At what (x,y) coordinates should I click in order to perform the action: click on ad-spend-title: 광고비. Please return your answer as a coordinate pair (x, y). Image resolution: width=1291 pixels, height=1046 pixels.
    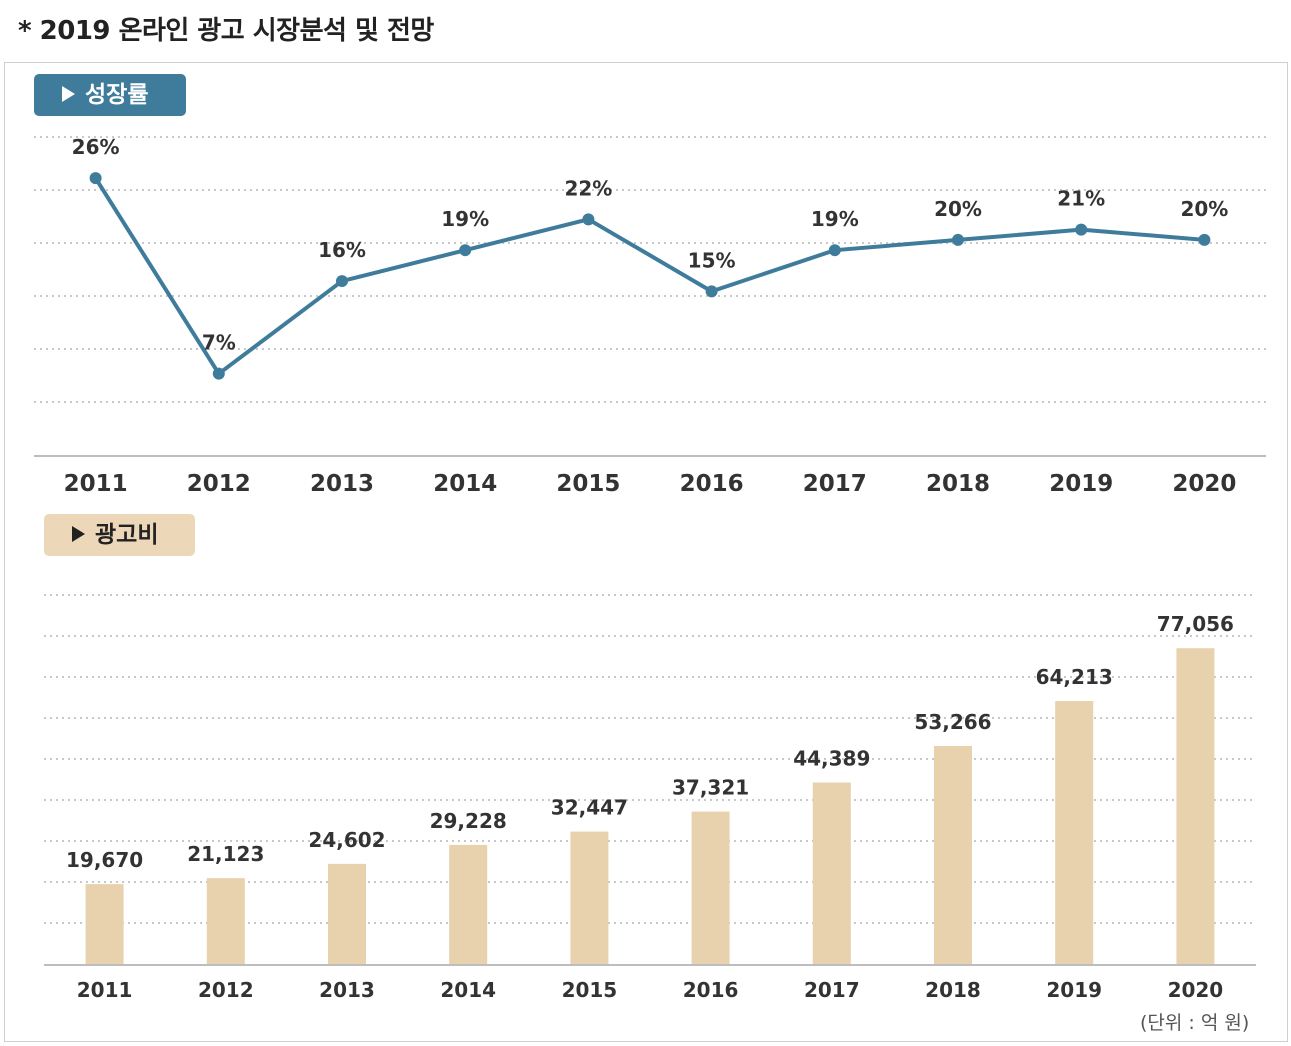
    Looking at the image, I should click on (127, 535).